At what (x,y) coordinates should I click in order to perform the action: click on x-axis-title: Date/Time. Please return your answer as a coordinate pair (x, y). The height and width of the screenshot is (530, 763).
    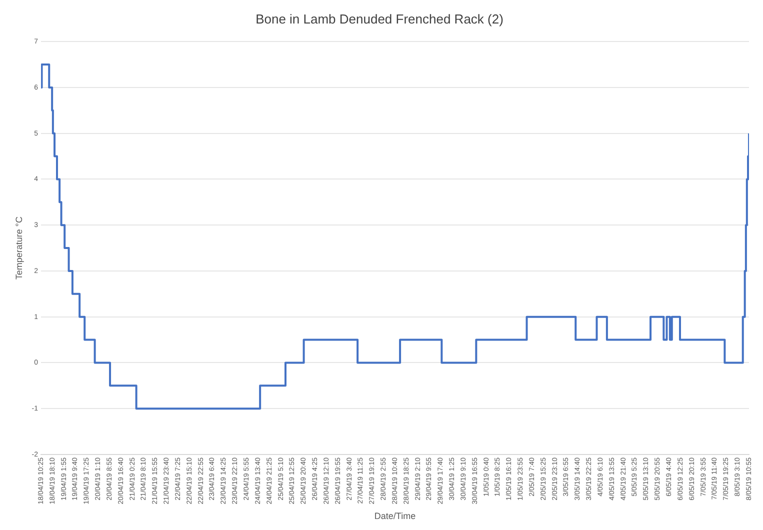
    Looking at the image, I should click on (395, 516).